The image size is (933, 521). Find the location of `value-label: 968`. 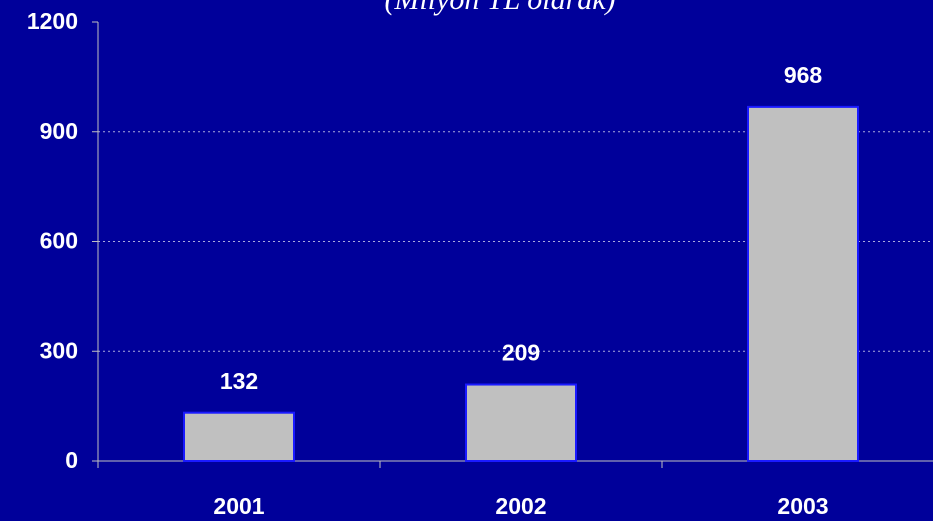

value-label: 968 is located at coordinates (803, 75).